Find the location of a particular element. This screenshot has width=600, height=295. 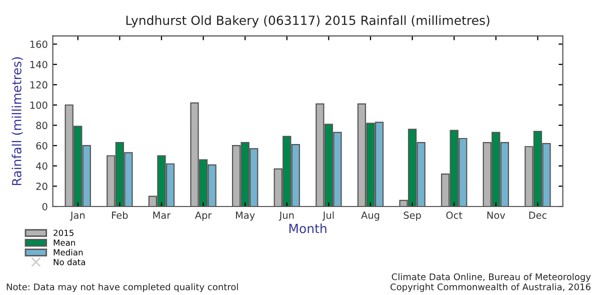

x-tick-label: Sep is located at coordinates (412, 216).